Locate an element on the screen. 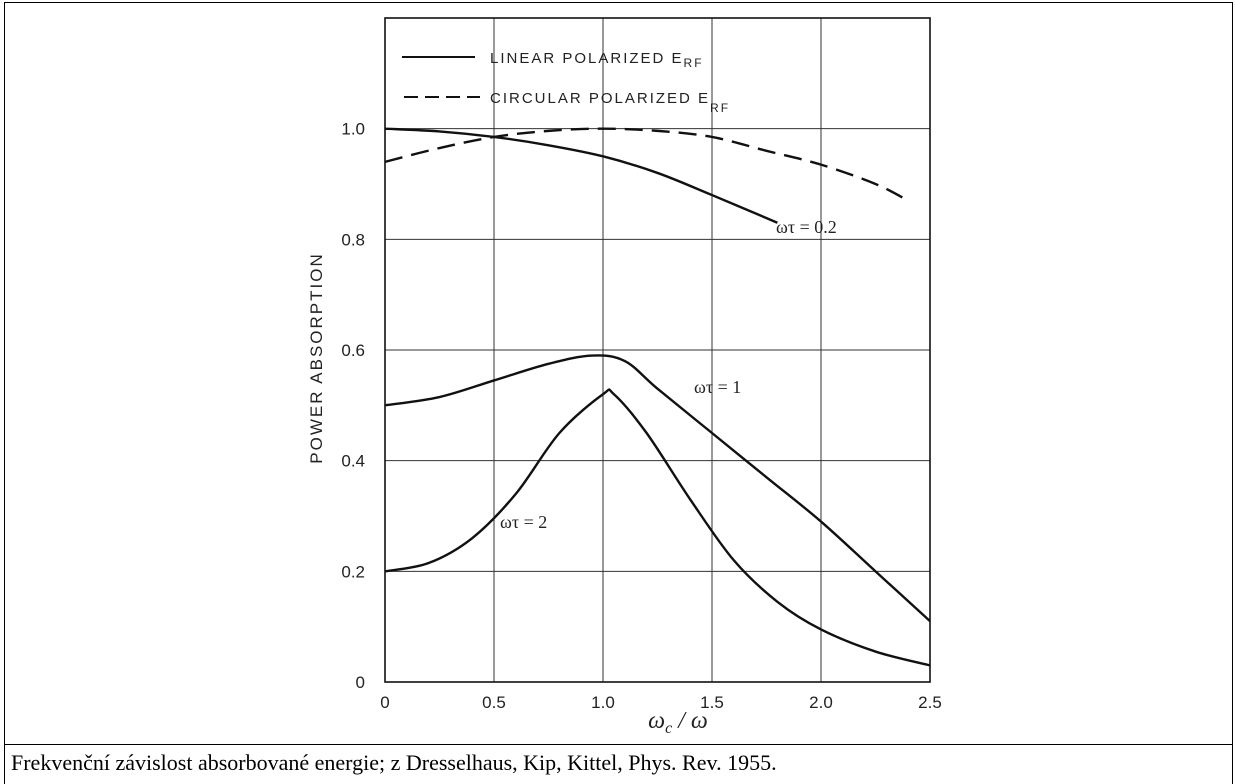 This screenshot has height=784, width=1235. y-tick-label: 0.8 is located at coordinates (353, 239).